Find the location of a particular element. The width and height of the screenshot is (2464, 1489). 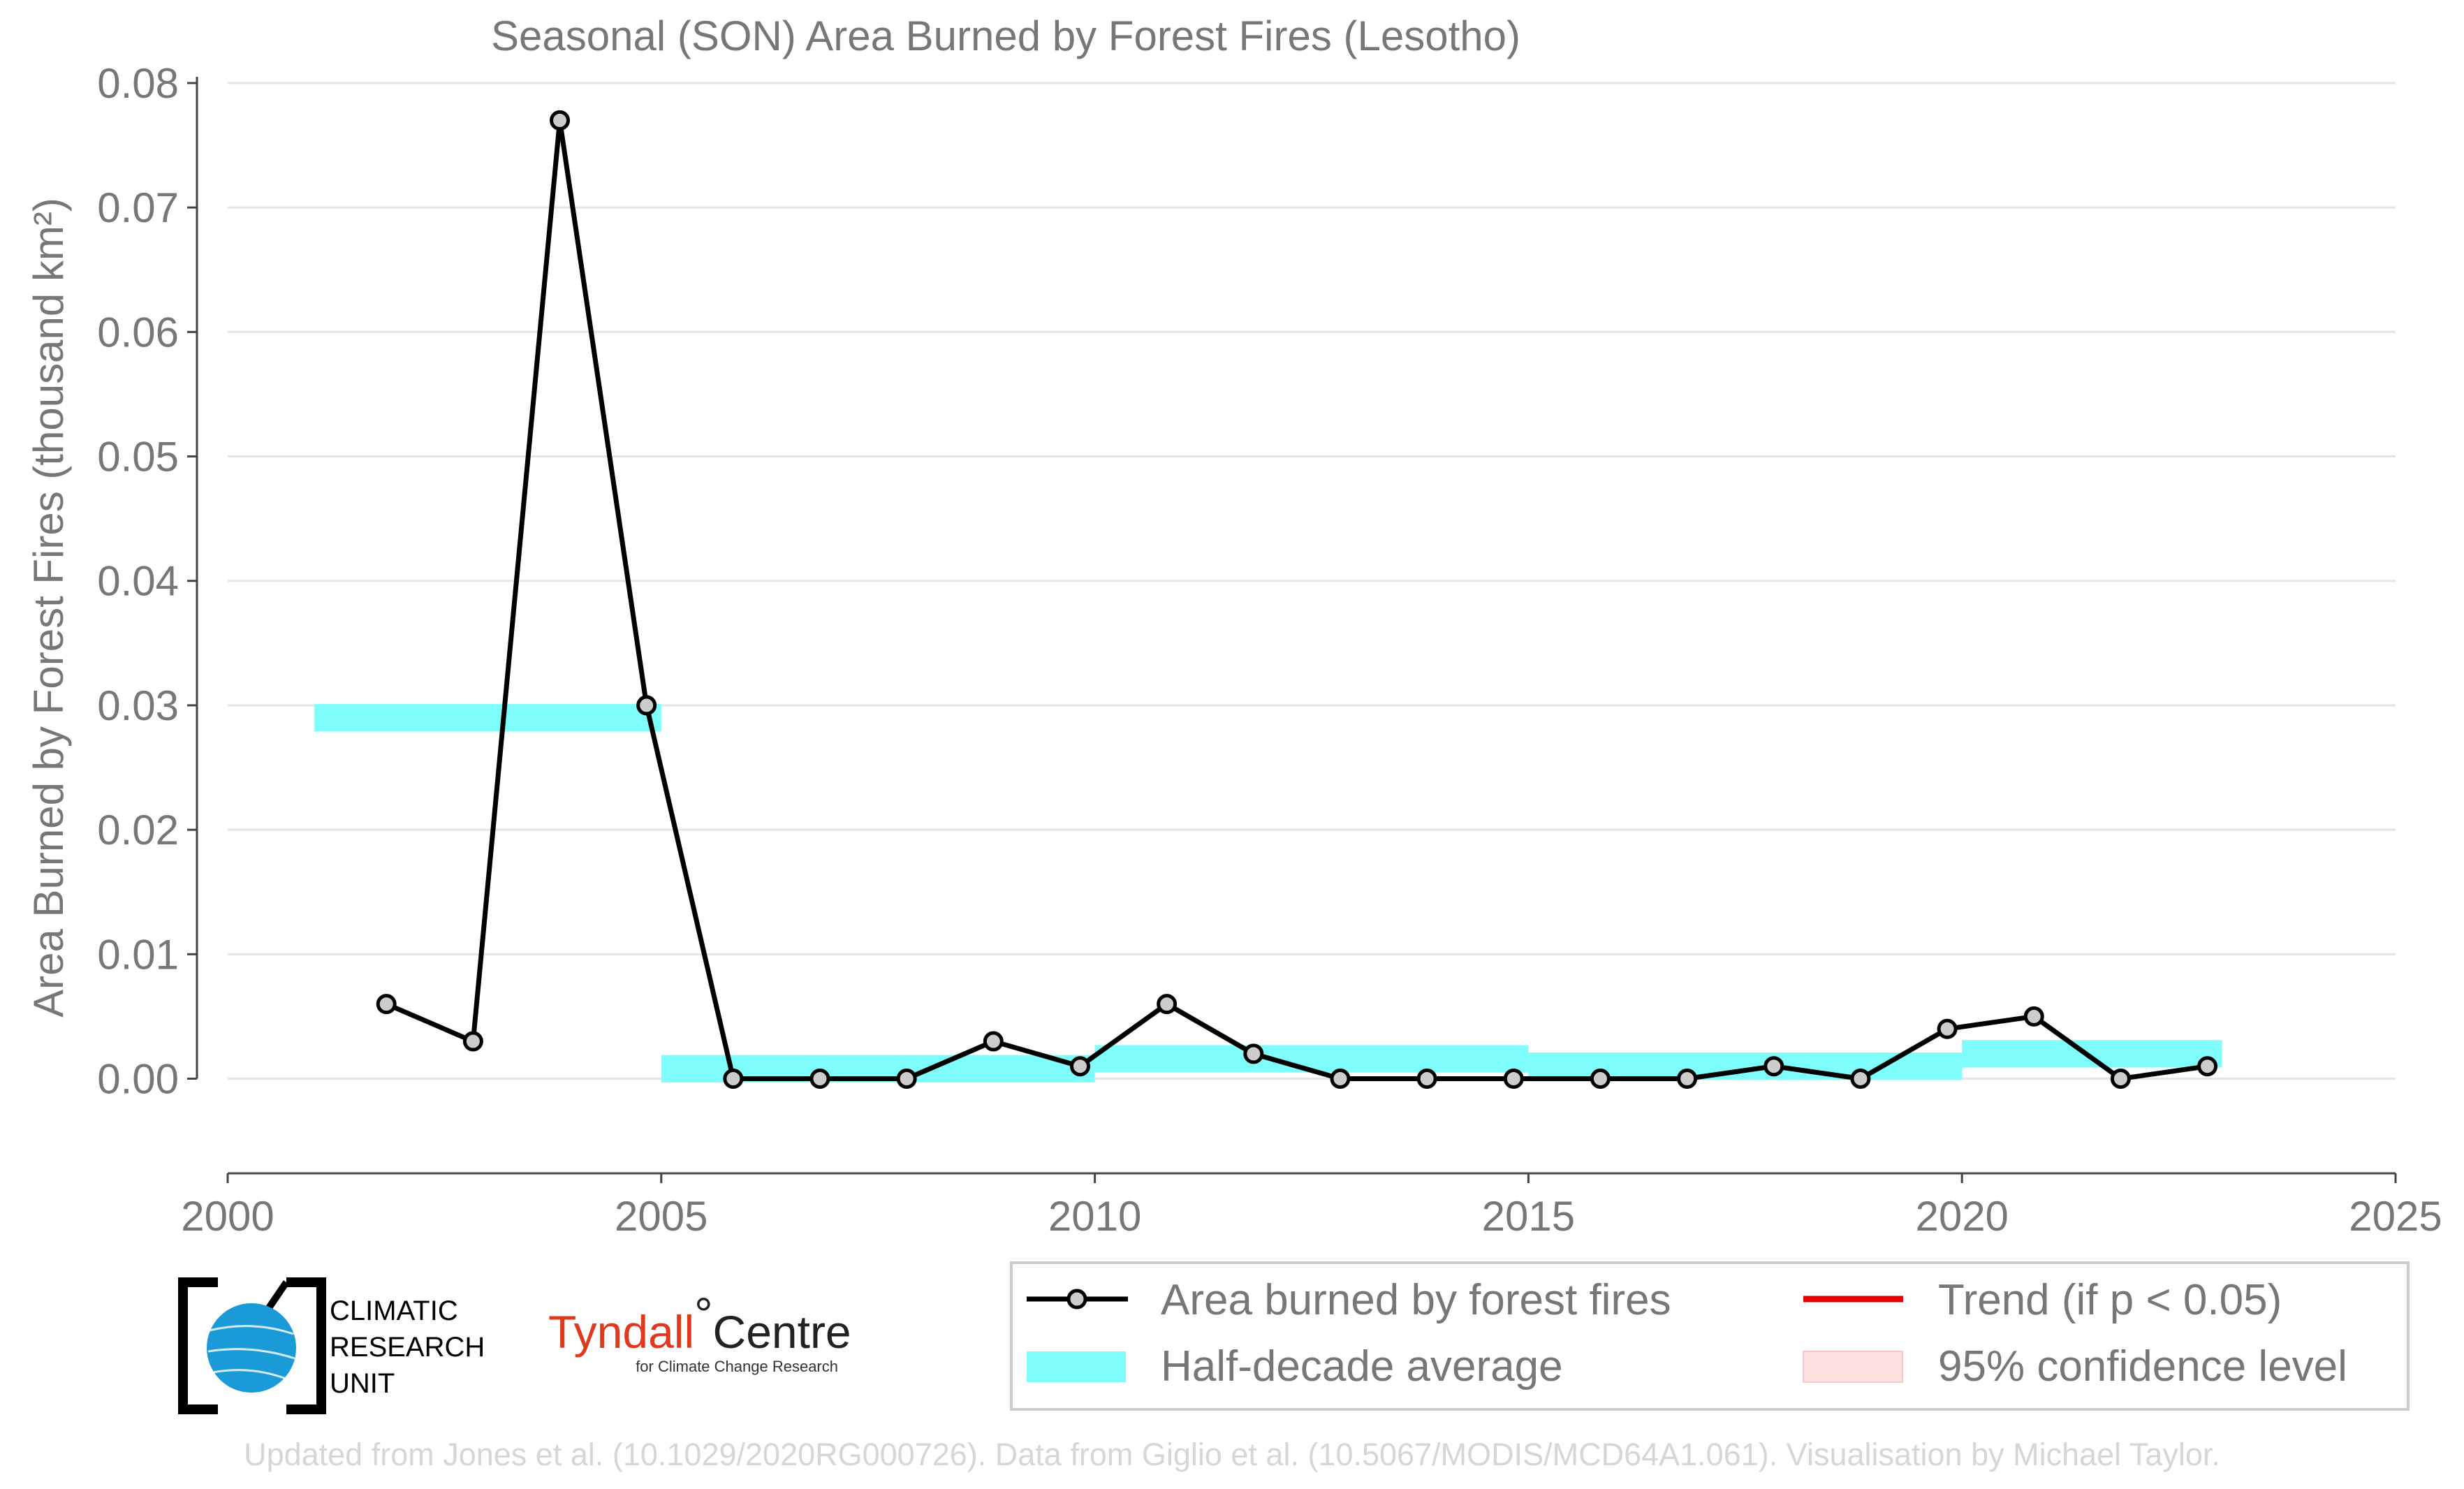

legend-entry-area-burned: Area burned by forest fires is located at coordinates (1349, 1300).